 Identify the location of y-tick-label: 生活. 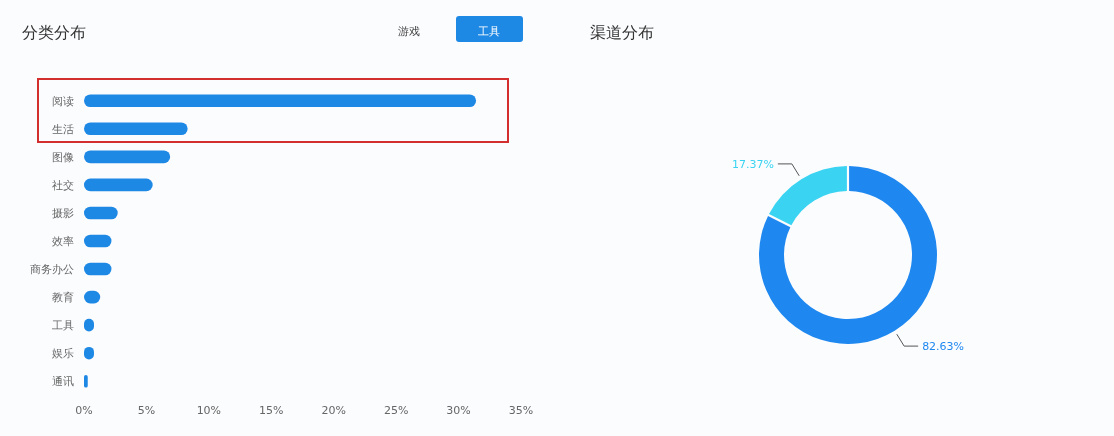
(63, 129).